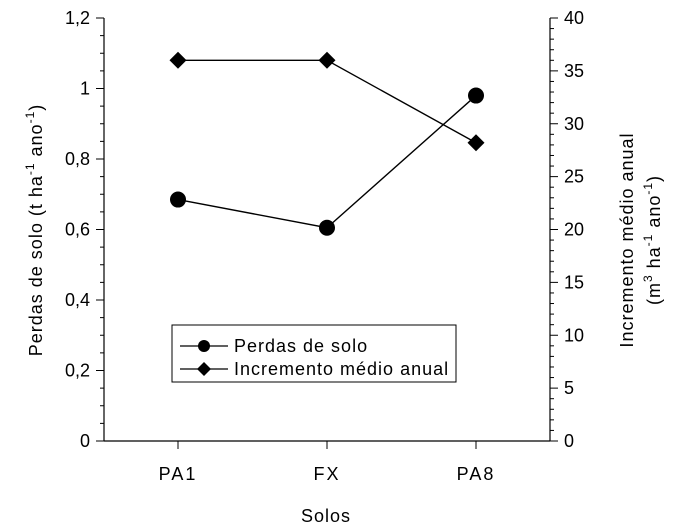  What do you see at coordinates (574, 124) in the screenshot?
I see `y-right-tick-label: 30` at bounding box center [574, 124].